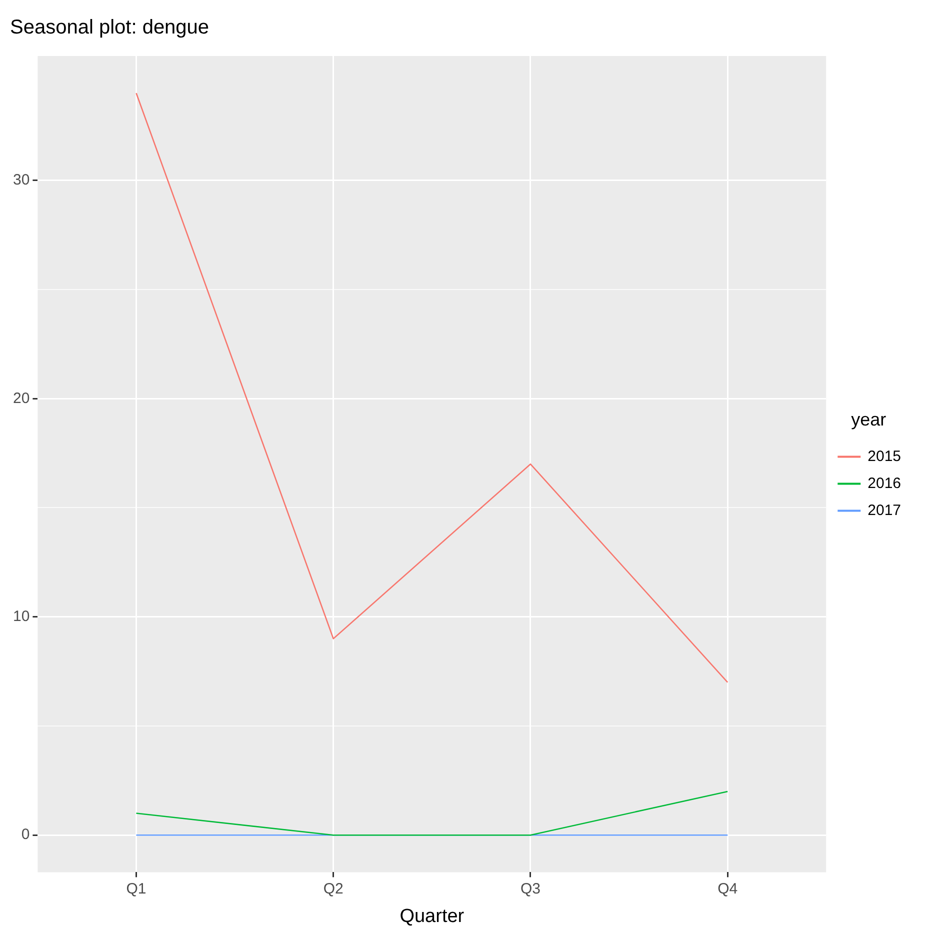  What do you see at coordinates (110, 27) in the screenshot?
I see `chart-title: Seasonal plot: dengue` at bounding box center [110, 27].